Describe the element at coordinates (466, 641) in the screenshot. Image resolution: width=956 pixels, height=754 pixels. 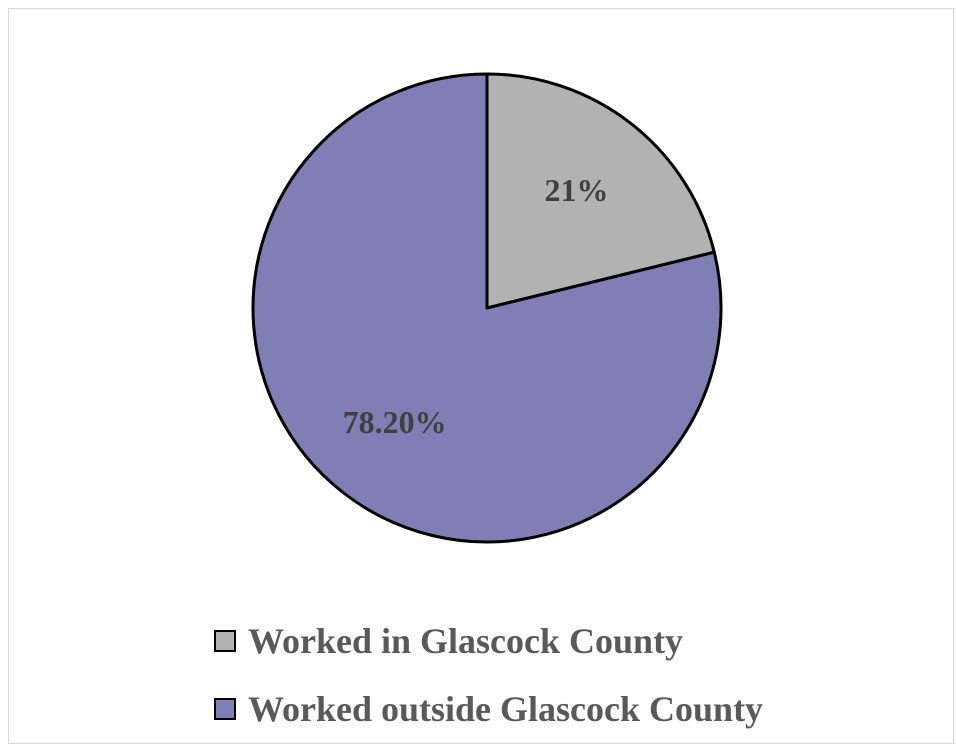
I see `legend-label-in-county: Worked in Glascock County` at that location.